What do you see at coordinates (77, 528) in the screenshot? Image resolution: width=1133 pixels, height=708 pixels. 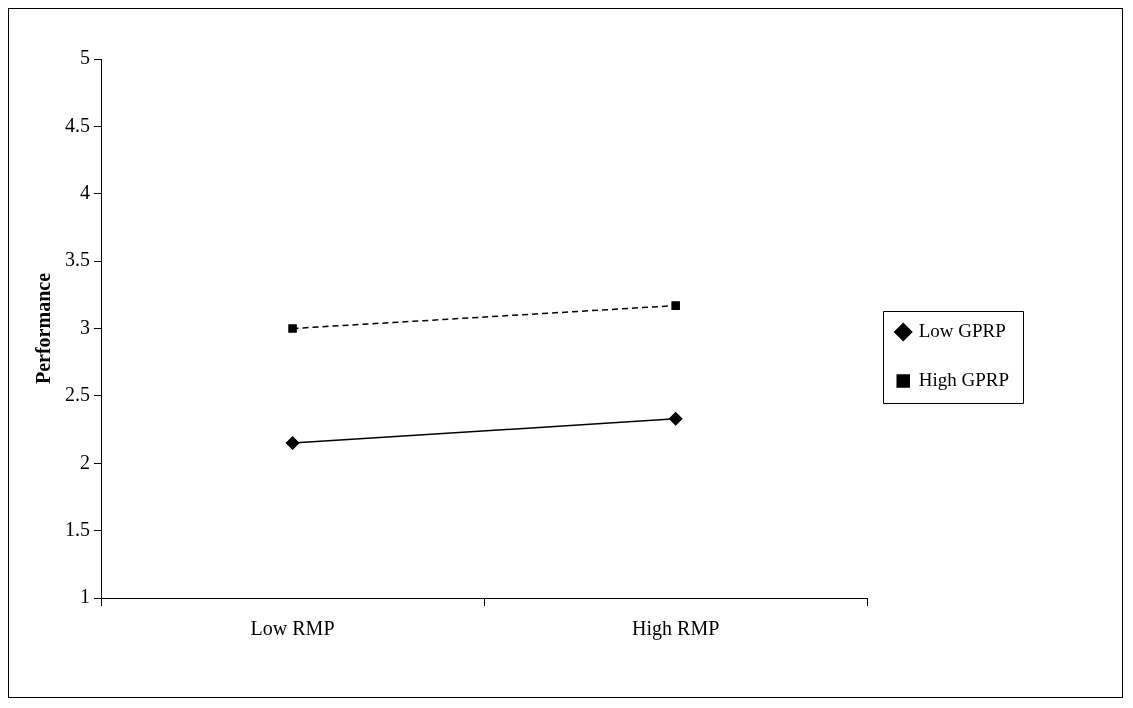 I see `y-tick-label: 1.5` at bounding box center [77, 528].